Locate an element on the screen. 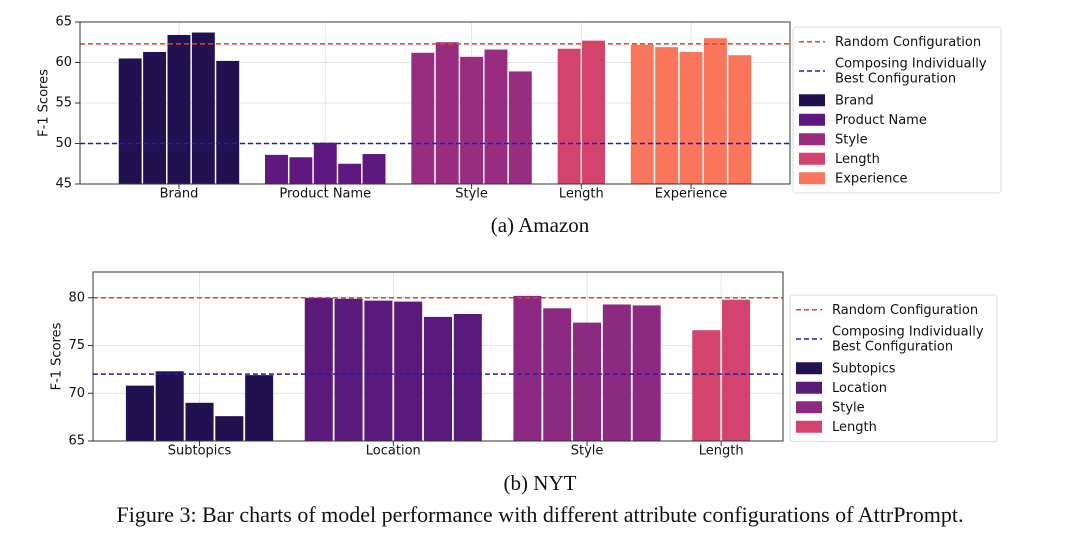  legend-label-line: Experience is located at coordinates (871, 178).